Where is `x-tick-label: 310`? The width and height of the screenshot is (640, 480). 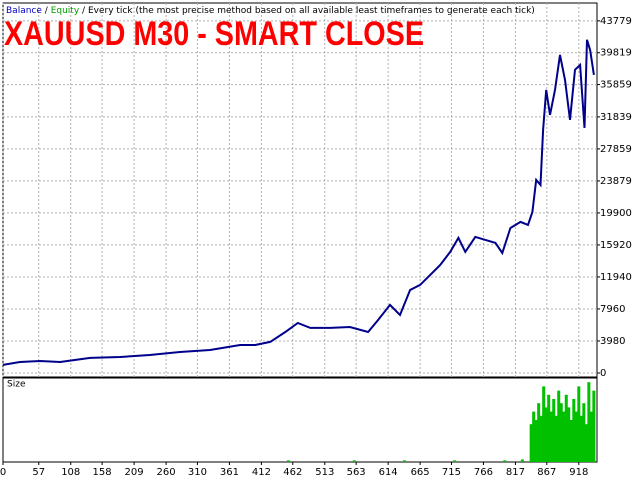 x-tick-label: 310 is located at coordinates (197, 472).